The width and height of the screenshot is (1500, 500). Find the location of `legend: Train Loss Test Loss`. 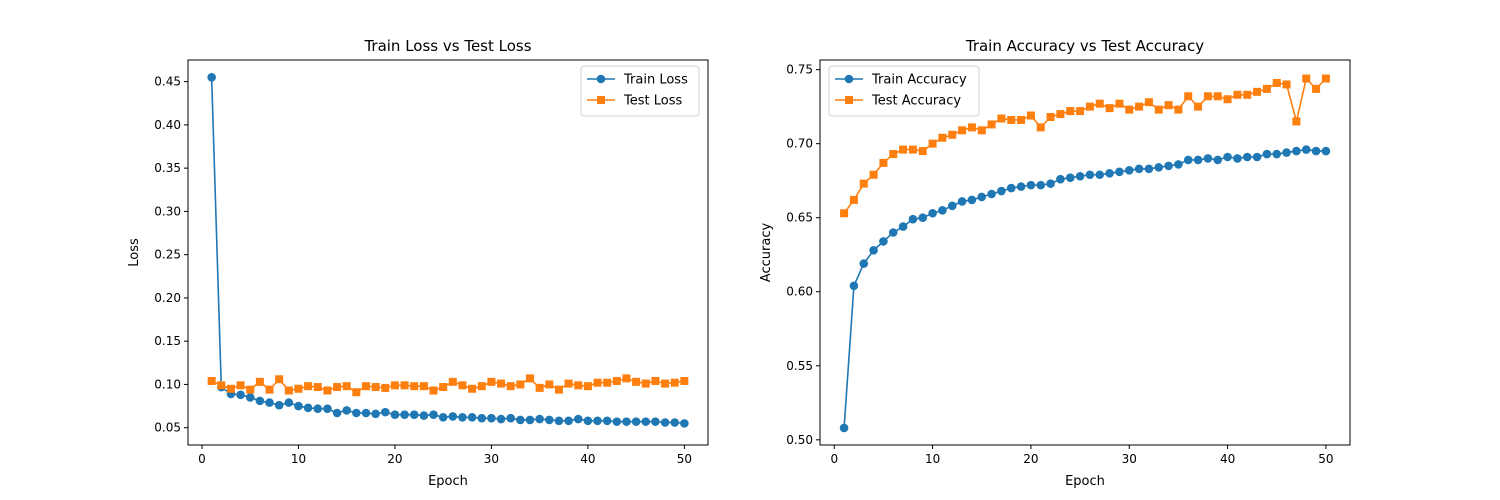

legend: Train Loss Test Loss is located at coordinates (640, 91).